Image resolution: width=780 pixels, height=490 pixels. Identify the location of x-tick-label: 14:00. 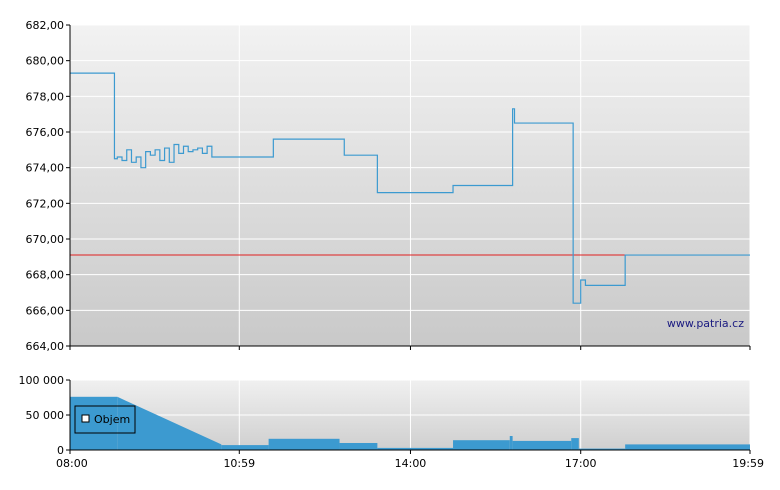
(411, 463).